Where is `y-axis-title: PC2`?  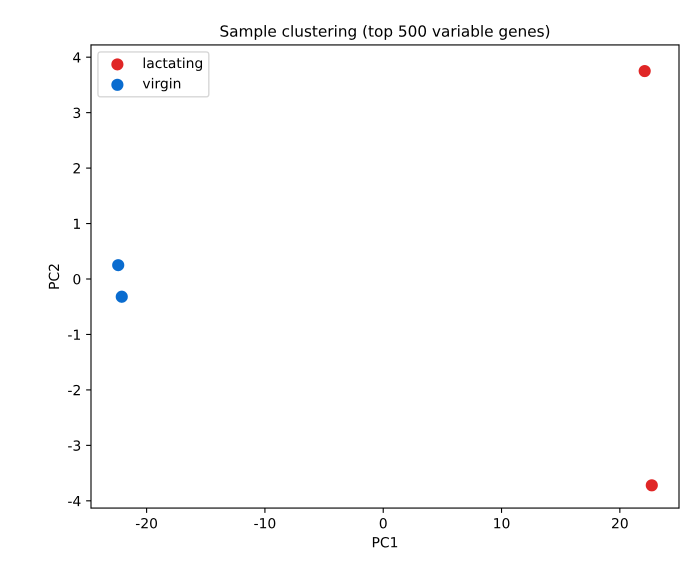 y-axis-title: PC2 is located at coordinates (54, 276).